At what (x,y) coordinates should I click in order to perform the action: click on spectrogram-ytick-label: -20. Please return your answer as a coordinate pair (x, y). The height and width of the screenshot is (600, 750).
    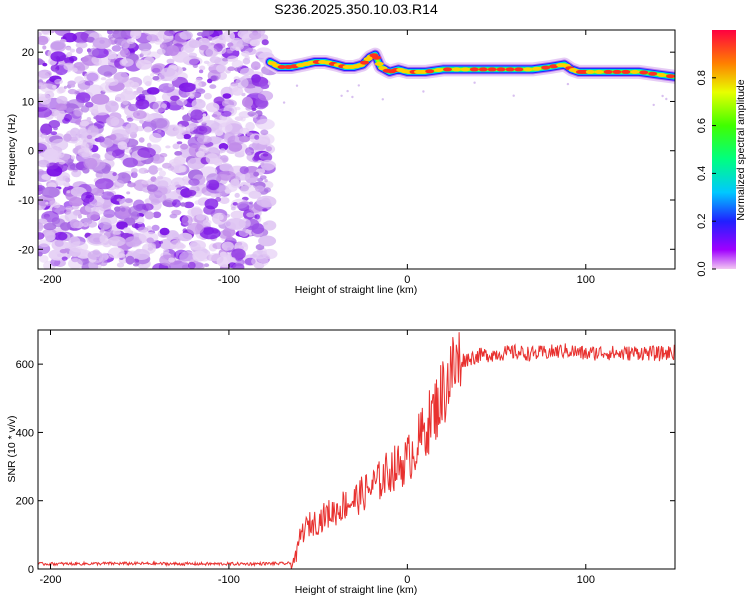
    Looking at the image, I should click on (26, 250).